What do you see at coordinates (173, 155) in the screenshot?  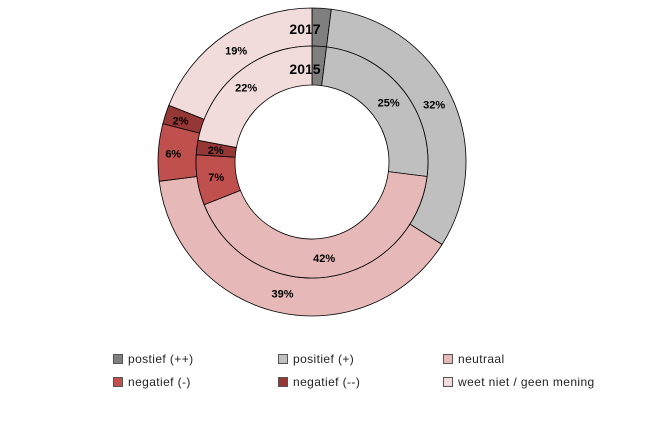 I see `data-label-2017-3: 6%` at bounding box center [173, 155].